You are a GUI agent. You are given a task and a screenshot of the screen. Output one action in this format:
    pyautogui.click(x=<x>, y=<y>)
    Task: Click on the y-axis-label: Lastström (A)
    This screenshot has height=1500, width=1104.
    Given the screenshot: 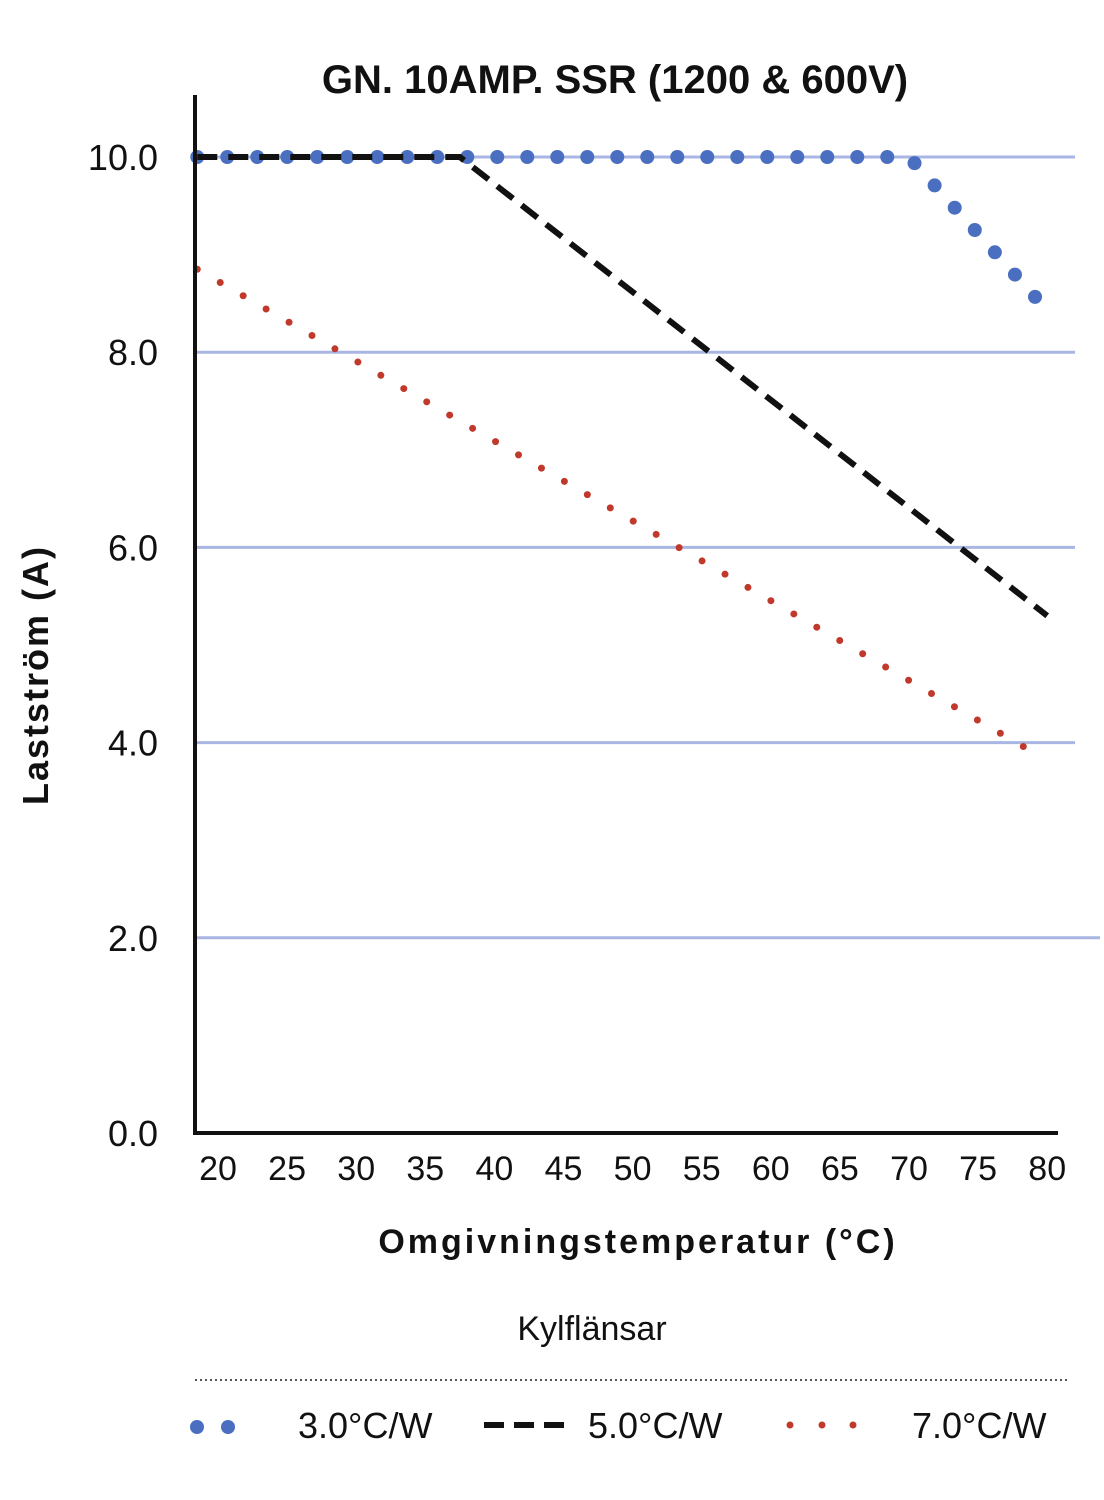 What is the action you would take?
    pyautogui.click(x=35, y=675)
    